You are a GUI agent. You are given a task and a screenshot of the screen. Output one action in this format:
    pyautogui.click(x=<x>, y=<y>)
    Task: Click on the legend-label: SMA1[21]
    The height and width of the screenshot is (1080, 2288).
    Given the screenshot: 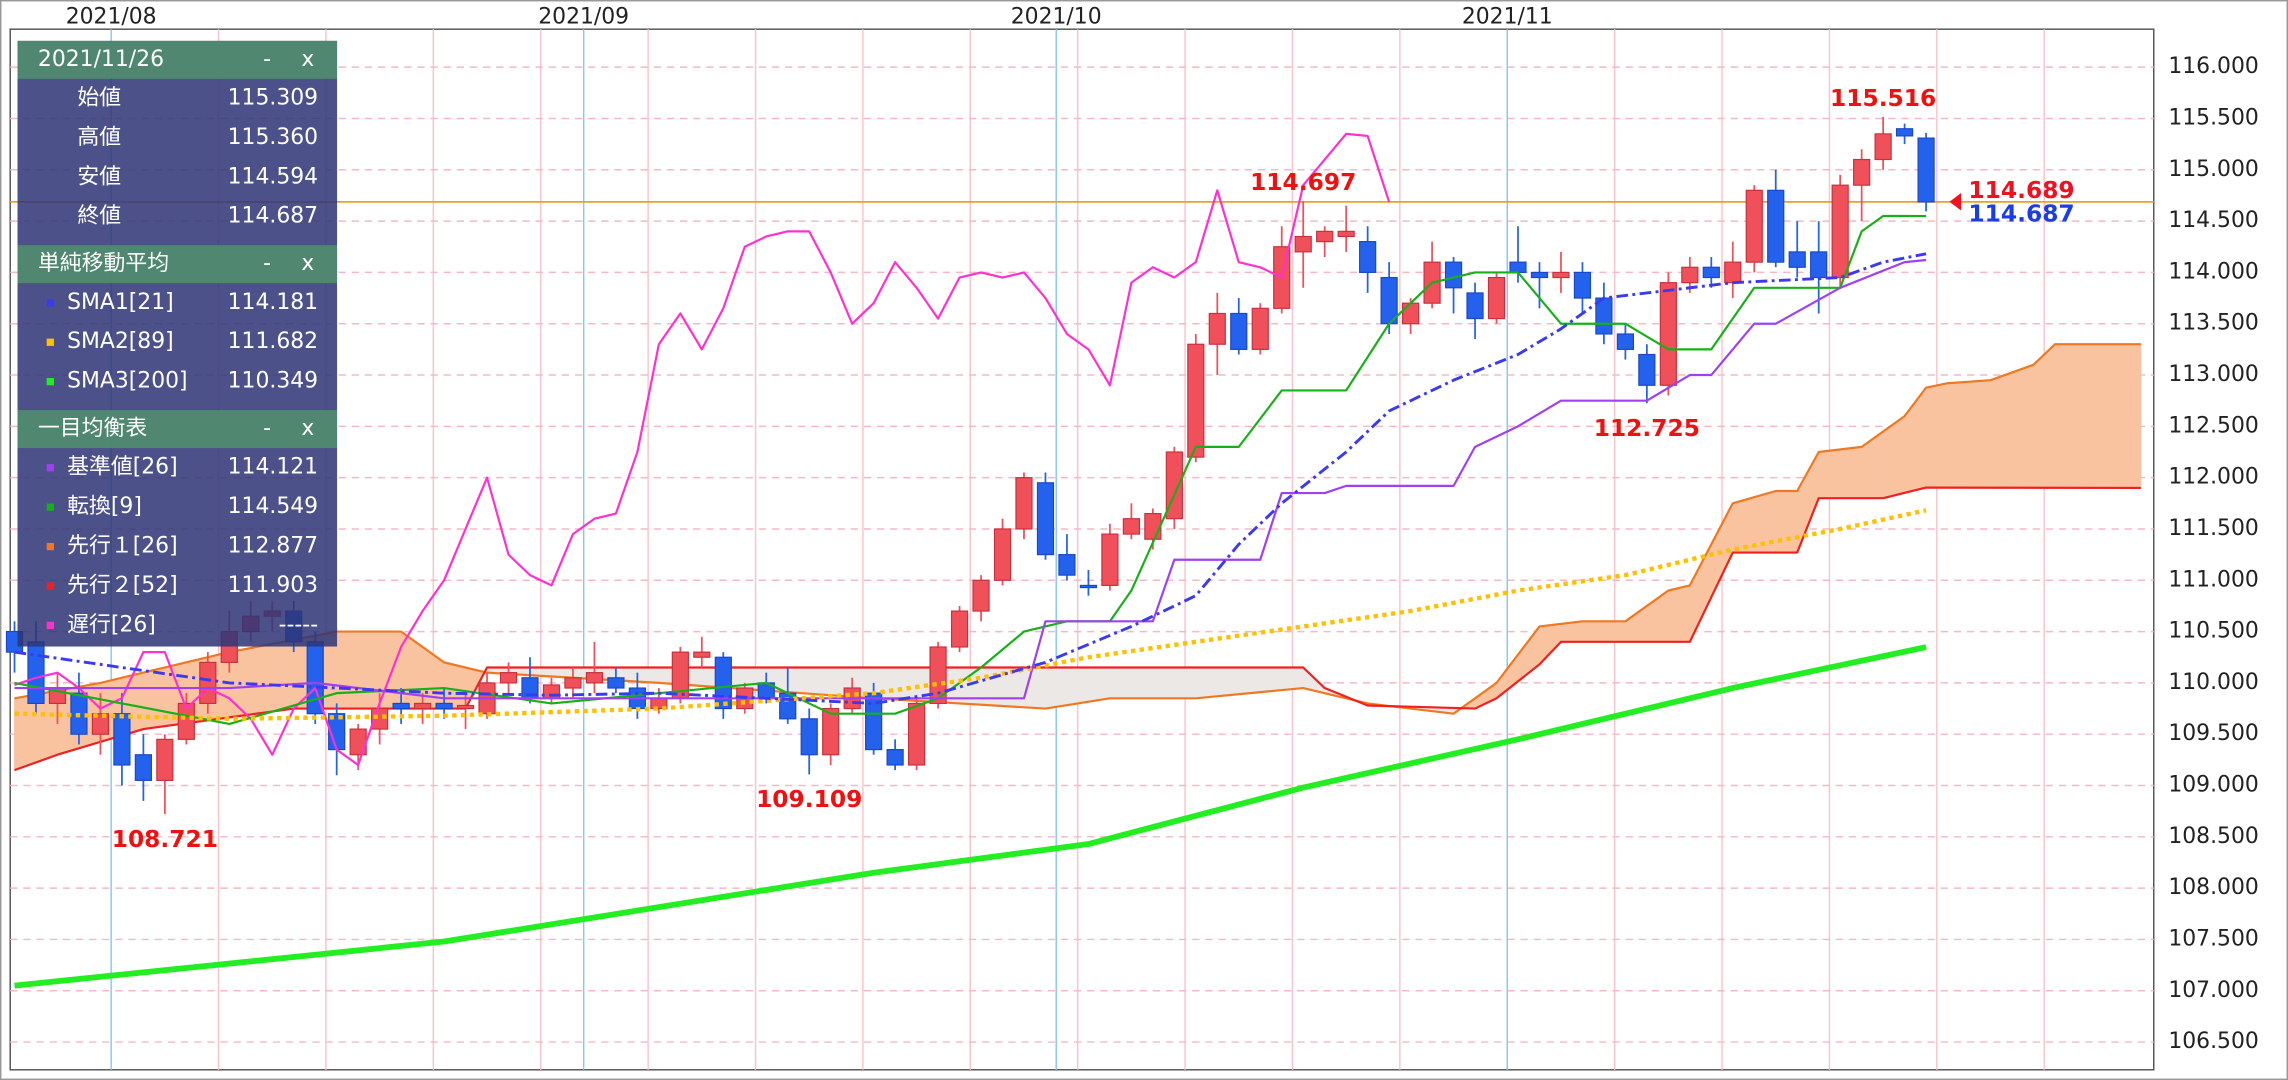 What is the action you would take?
    pyautogui.click(x=120, y=302)
    